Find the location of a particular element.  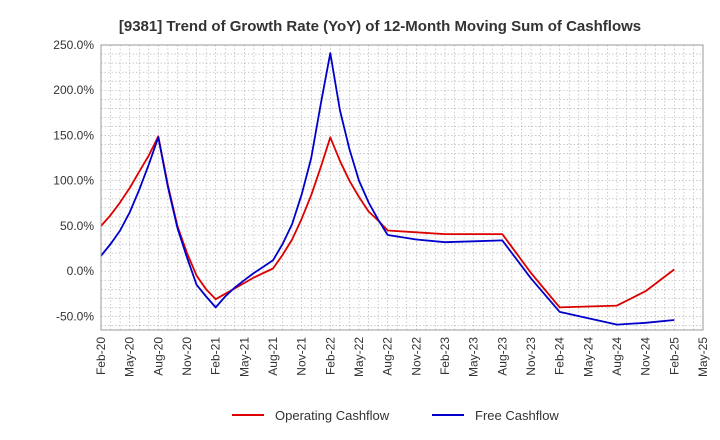

x-tick-label: Nov-23 is located at coordinates (531, 356).